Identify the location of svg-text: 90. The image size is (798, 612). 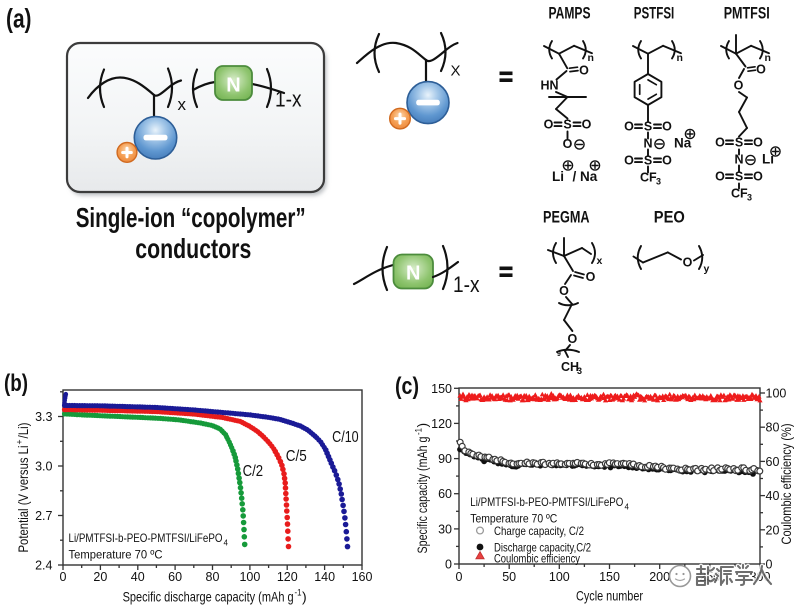
(445, 459).